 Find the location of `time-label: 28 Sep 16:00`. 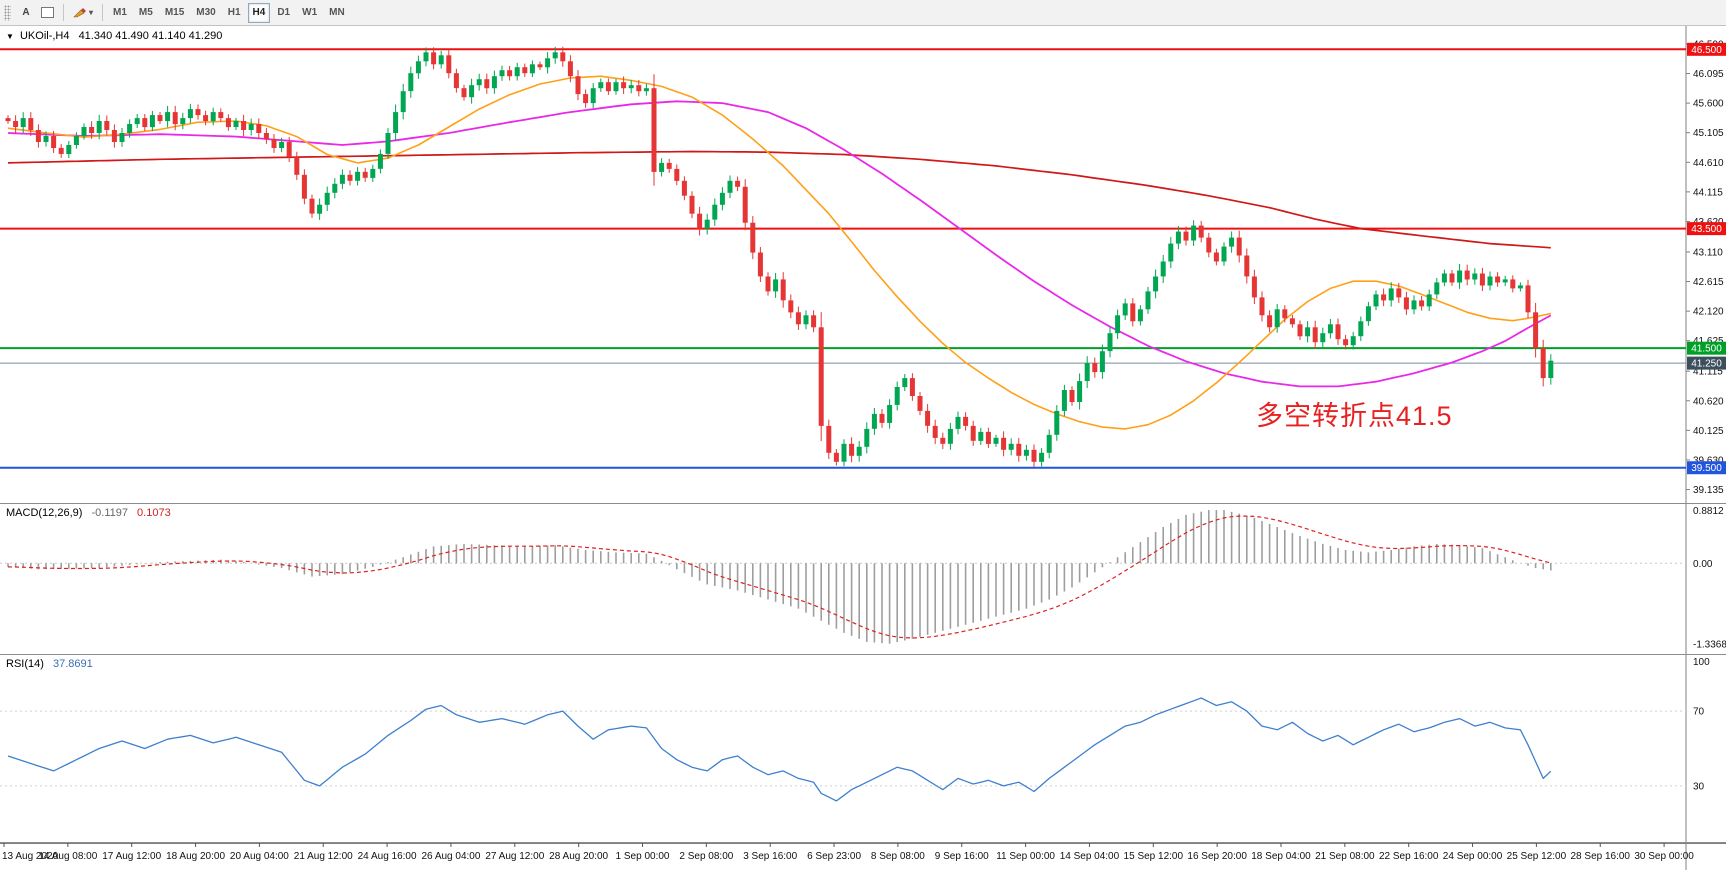

time-label: 28 Sep 16:00 is located at coordinates (1601, 856).